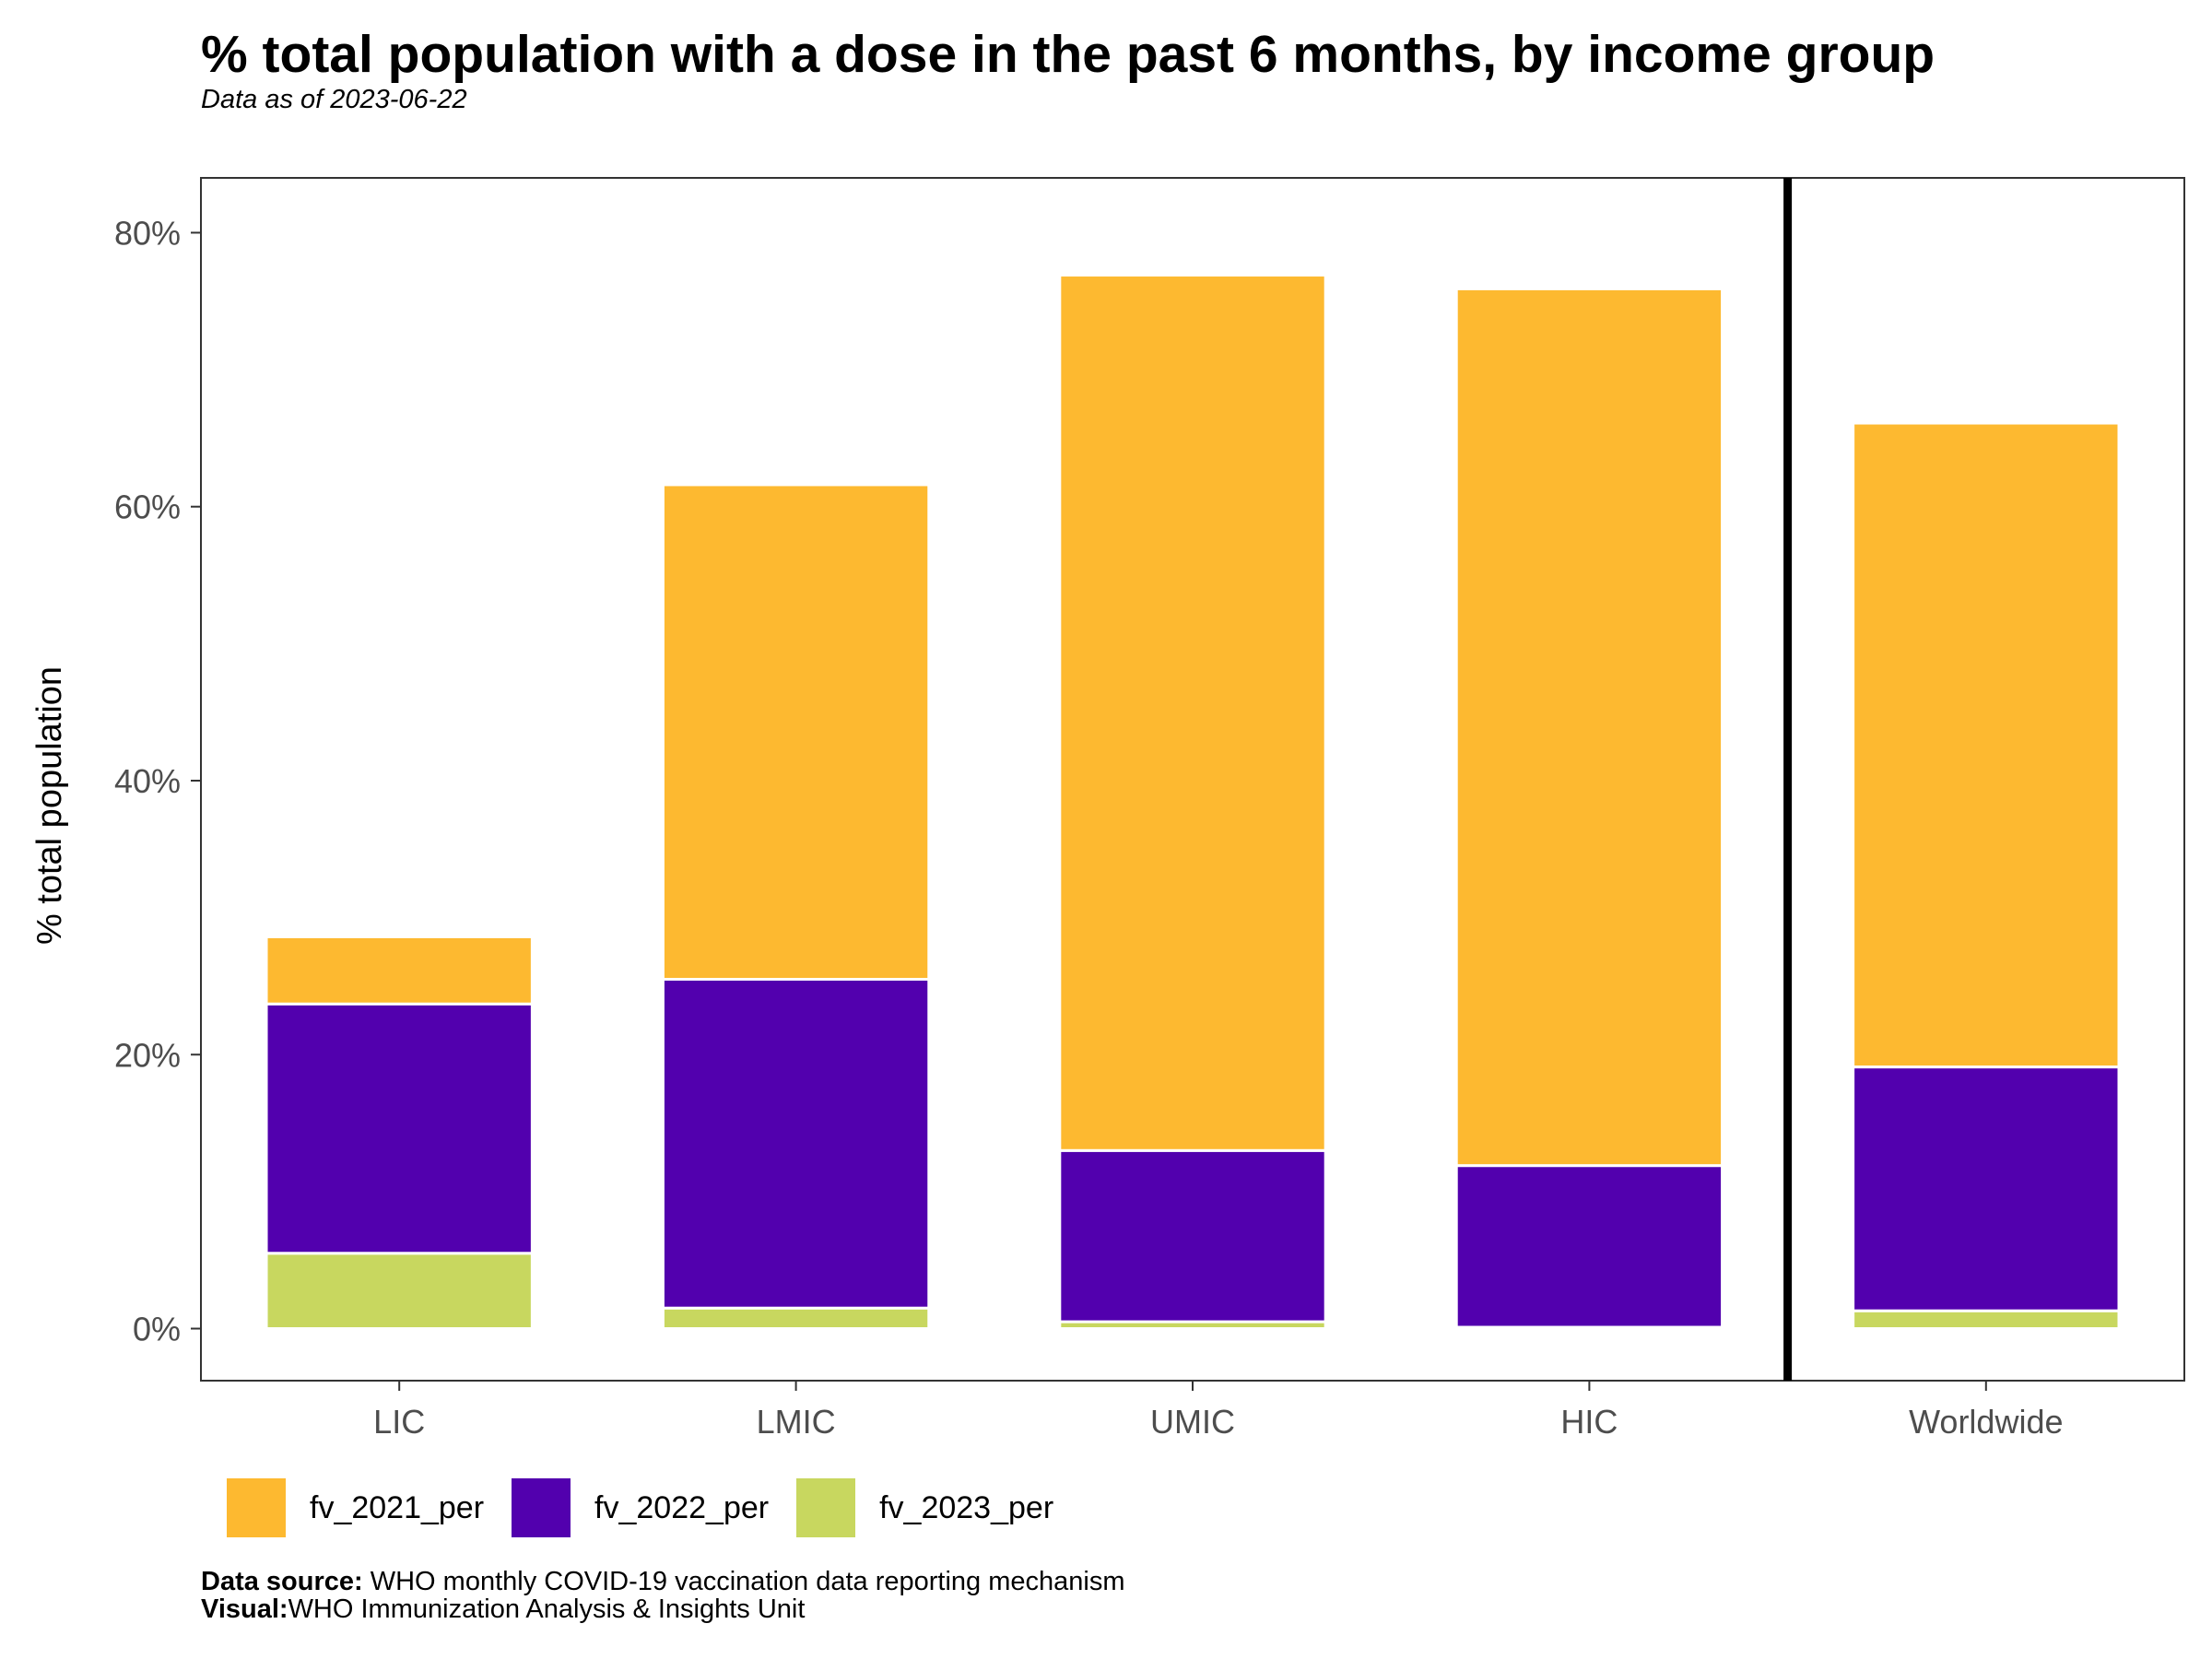 Image resolution: width=2212 pixels, height=1659 pixels. What do you see at coordinates (1986, 1188) in the screenshot?
I see `bar-worldwide-fv-2022-per` at bounding box center [1986, 1188].